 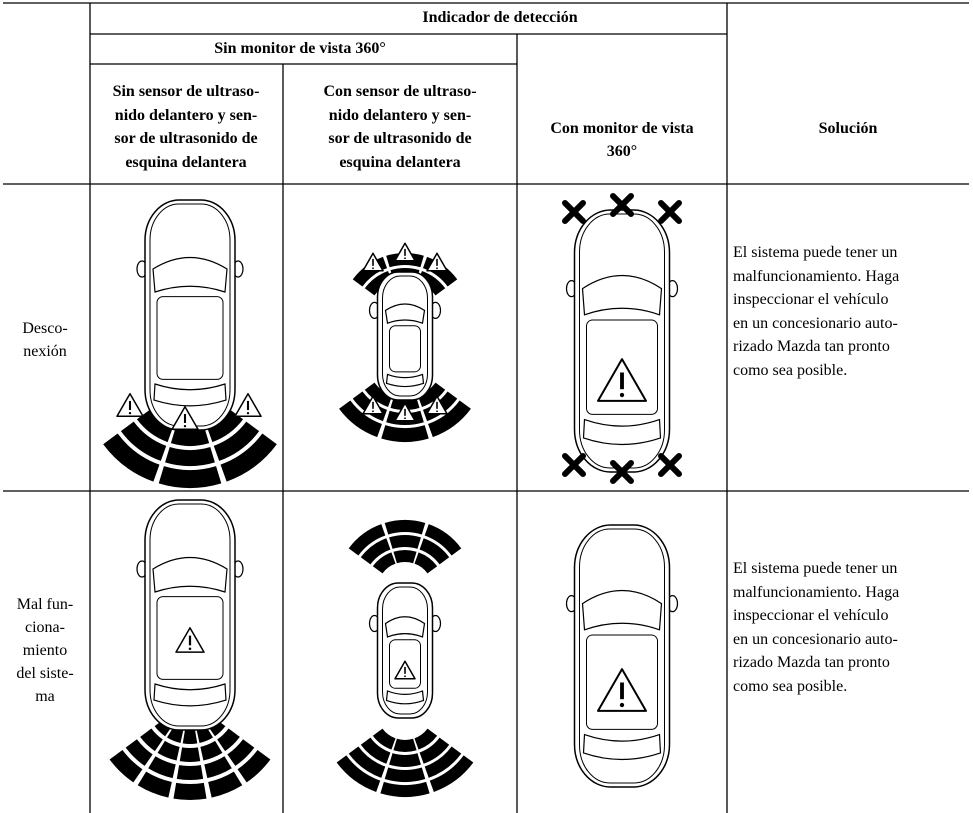 What do you see at coordinates (848, 128) in the screenshot?
I see `cell-text: Solución` at bounding box center [848, 128].